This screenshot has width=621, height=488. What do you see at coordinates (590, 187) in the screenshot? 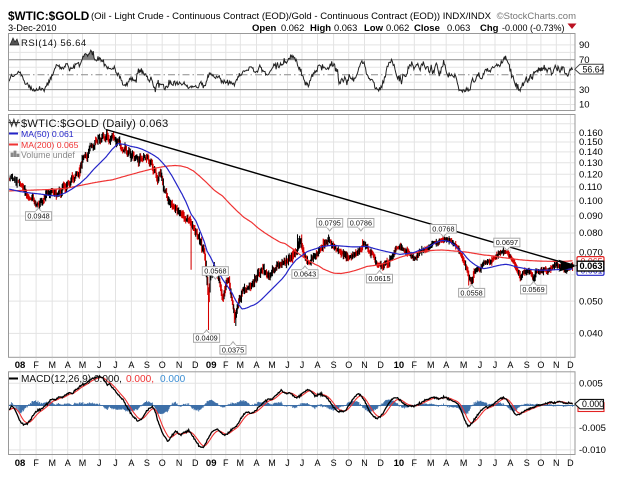
I see `svg-text: 0.110` at bounding box center [590, 187].